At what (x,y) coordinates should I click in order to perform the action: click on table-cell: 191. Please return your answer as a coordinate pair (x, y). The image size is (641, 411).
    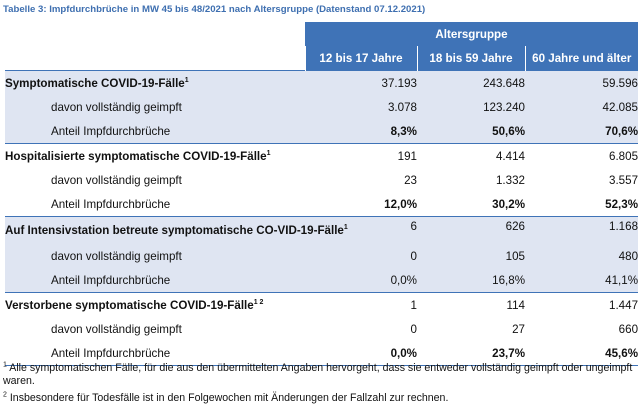
    Looking at the image, I should click on (361, 155).